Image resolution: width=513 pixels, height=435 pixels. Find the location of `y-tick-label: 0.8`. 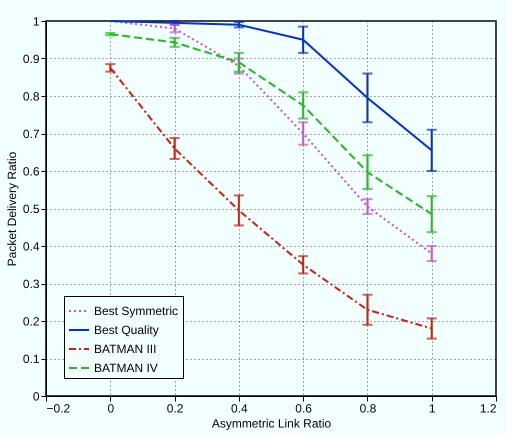

y-tick-label: 0.8 is located at coordinates (31, 97).